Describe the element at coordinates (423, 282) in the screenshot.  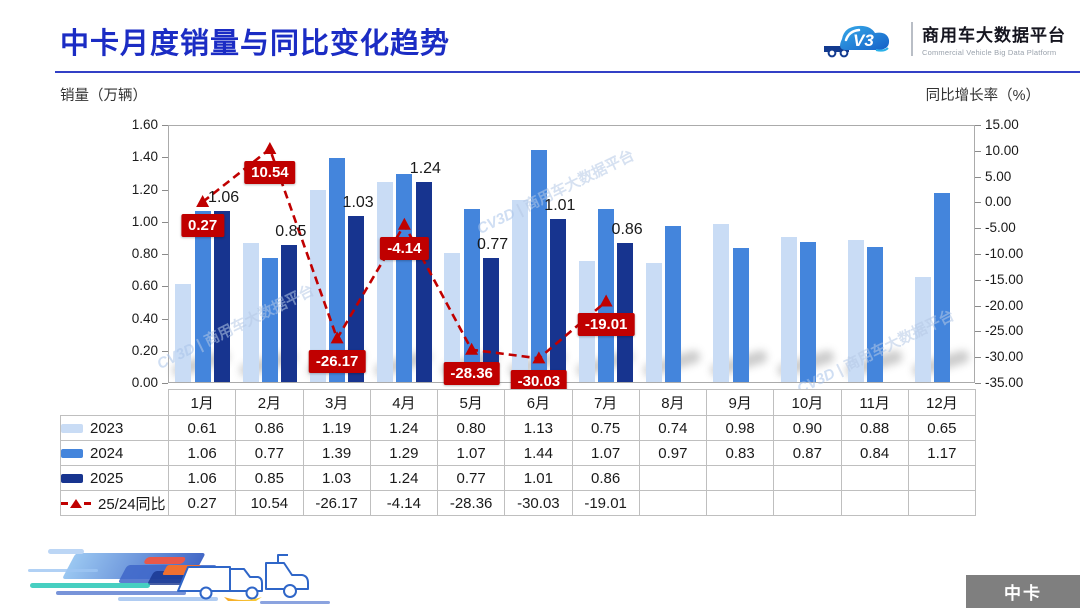
I see `bar-2025-4月` at that location.